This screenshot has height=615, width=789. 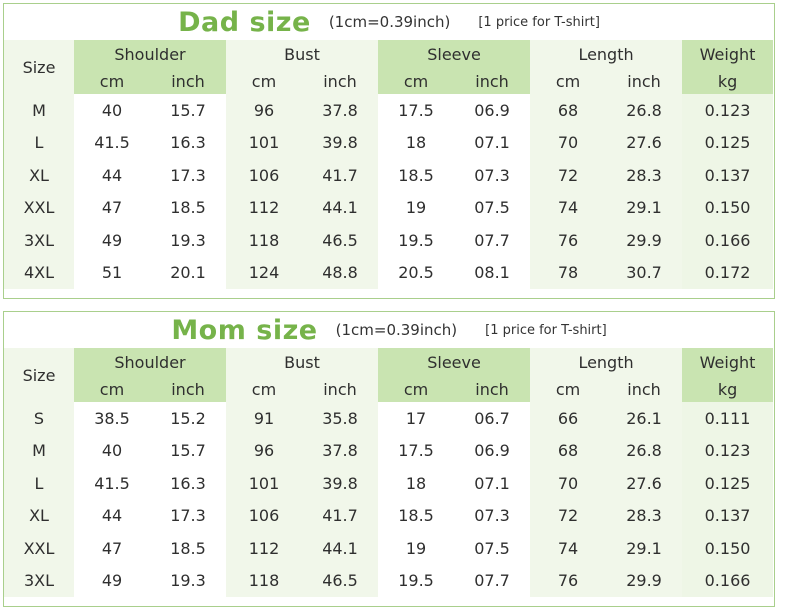 What do you see at coordinates (568, 272) in the screenshot?
I see `length-cm-cell: 78` at bounding box center [568, 272].